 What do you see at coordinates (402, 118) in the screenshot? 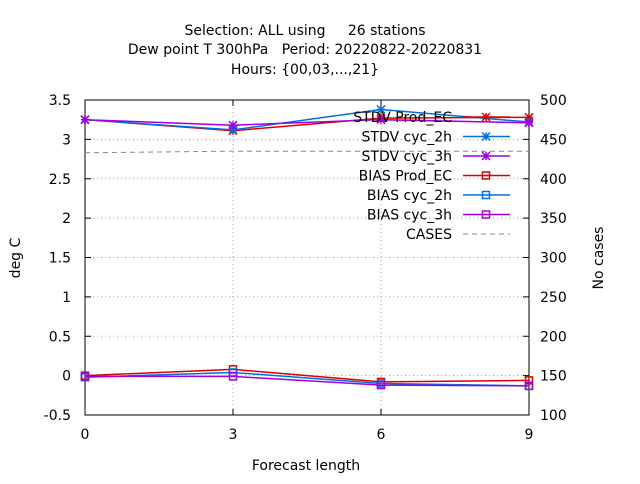
I see `legend-label: STDV Prod_EC` at bounding box center [402, 118].